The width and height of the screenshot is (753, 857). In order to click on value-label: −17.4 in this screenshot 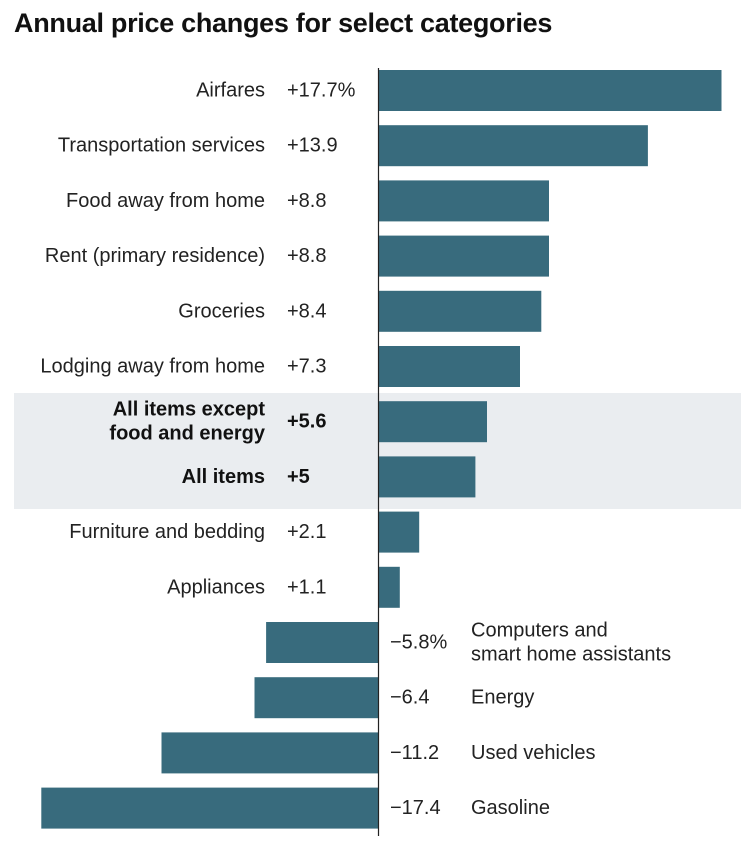, I will do `click(415, 808)`.